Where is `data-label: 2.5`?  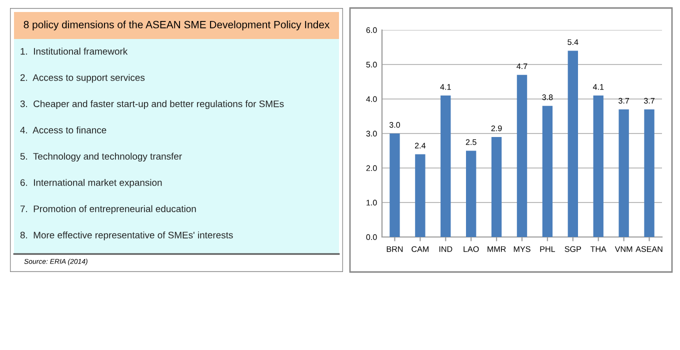 data-label: 2.5 is located at coordinates (471, 142).